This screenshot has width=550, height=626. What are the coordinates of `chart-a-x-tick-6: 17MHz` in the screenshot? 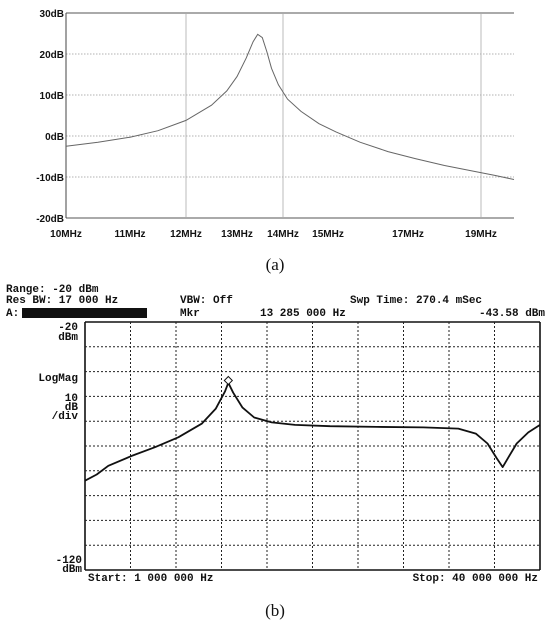 It's located at (408, 234).